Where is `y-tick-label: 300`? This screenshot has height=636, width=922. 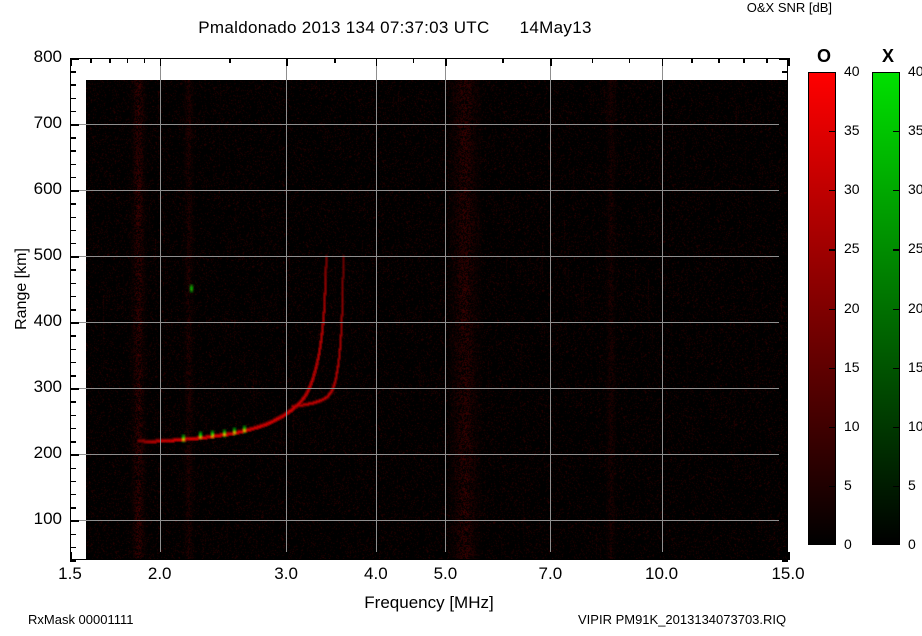
y-tick-label: 300 is located at coordinates (47, 387).